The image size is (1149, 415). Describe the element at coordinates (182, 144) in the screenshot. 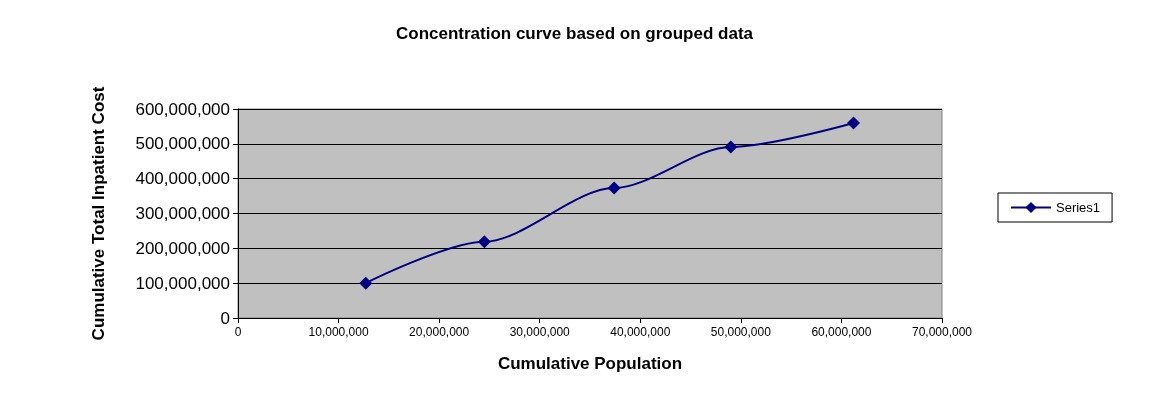

I see `y-tick-label: 500,000,000` at that location.